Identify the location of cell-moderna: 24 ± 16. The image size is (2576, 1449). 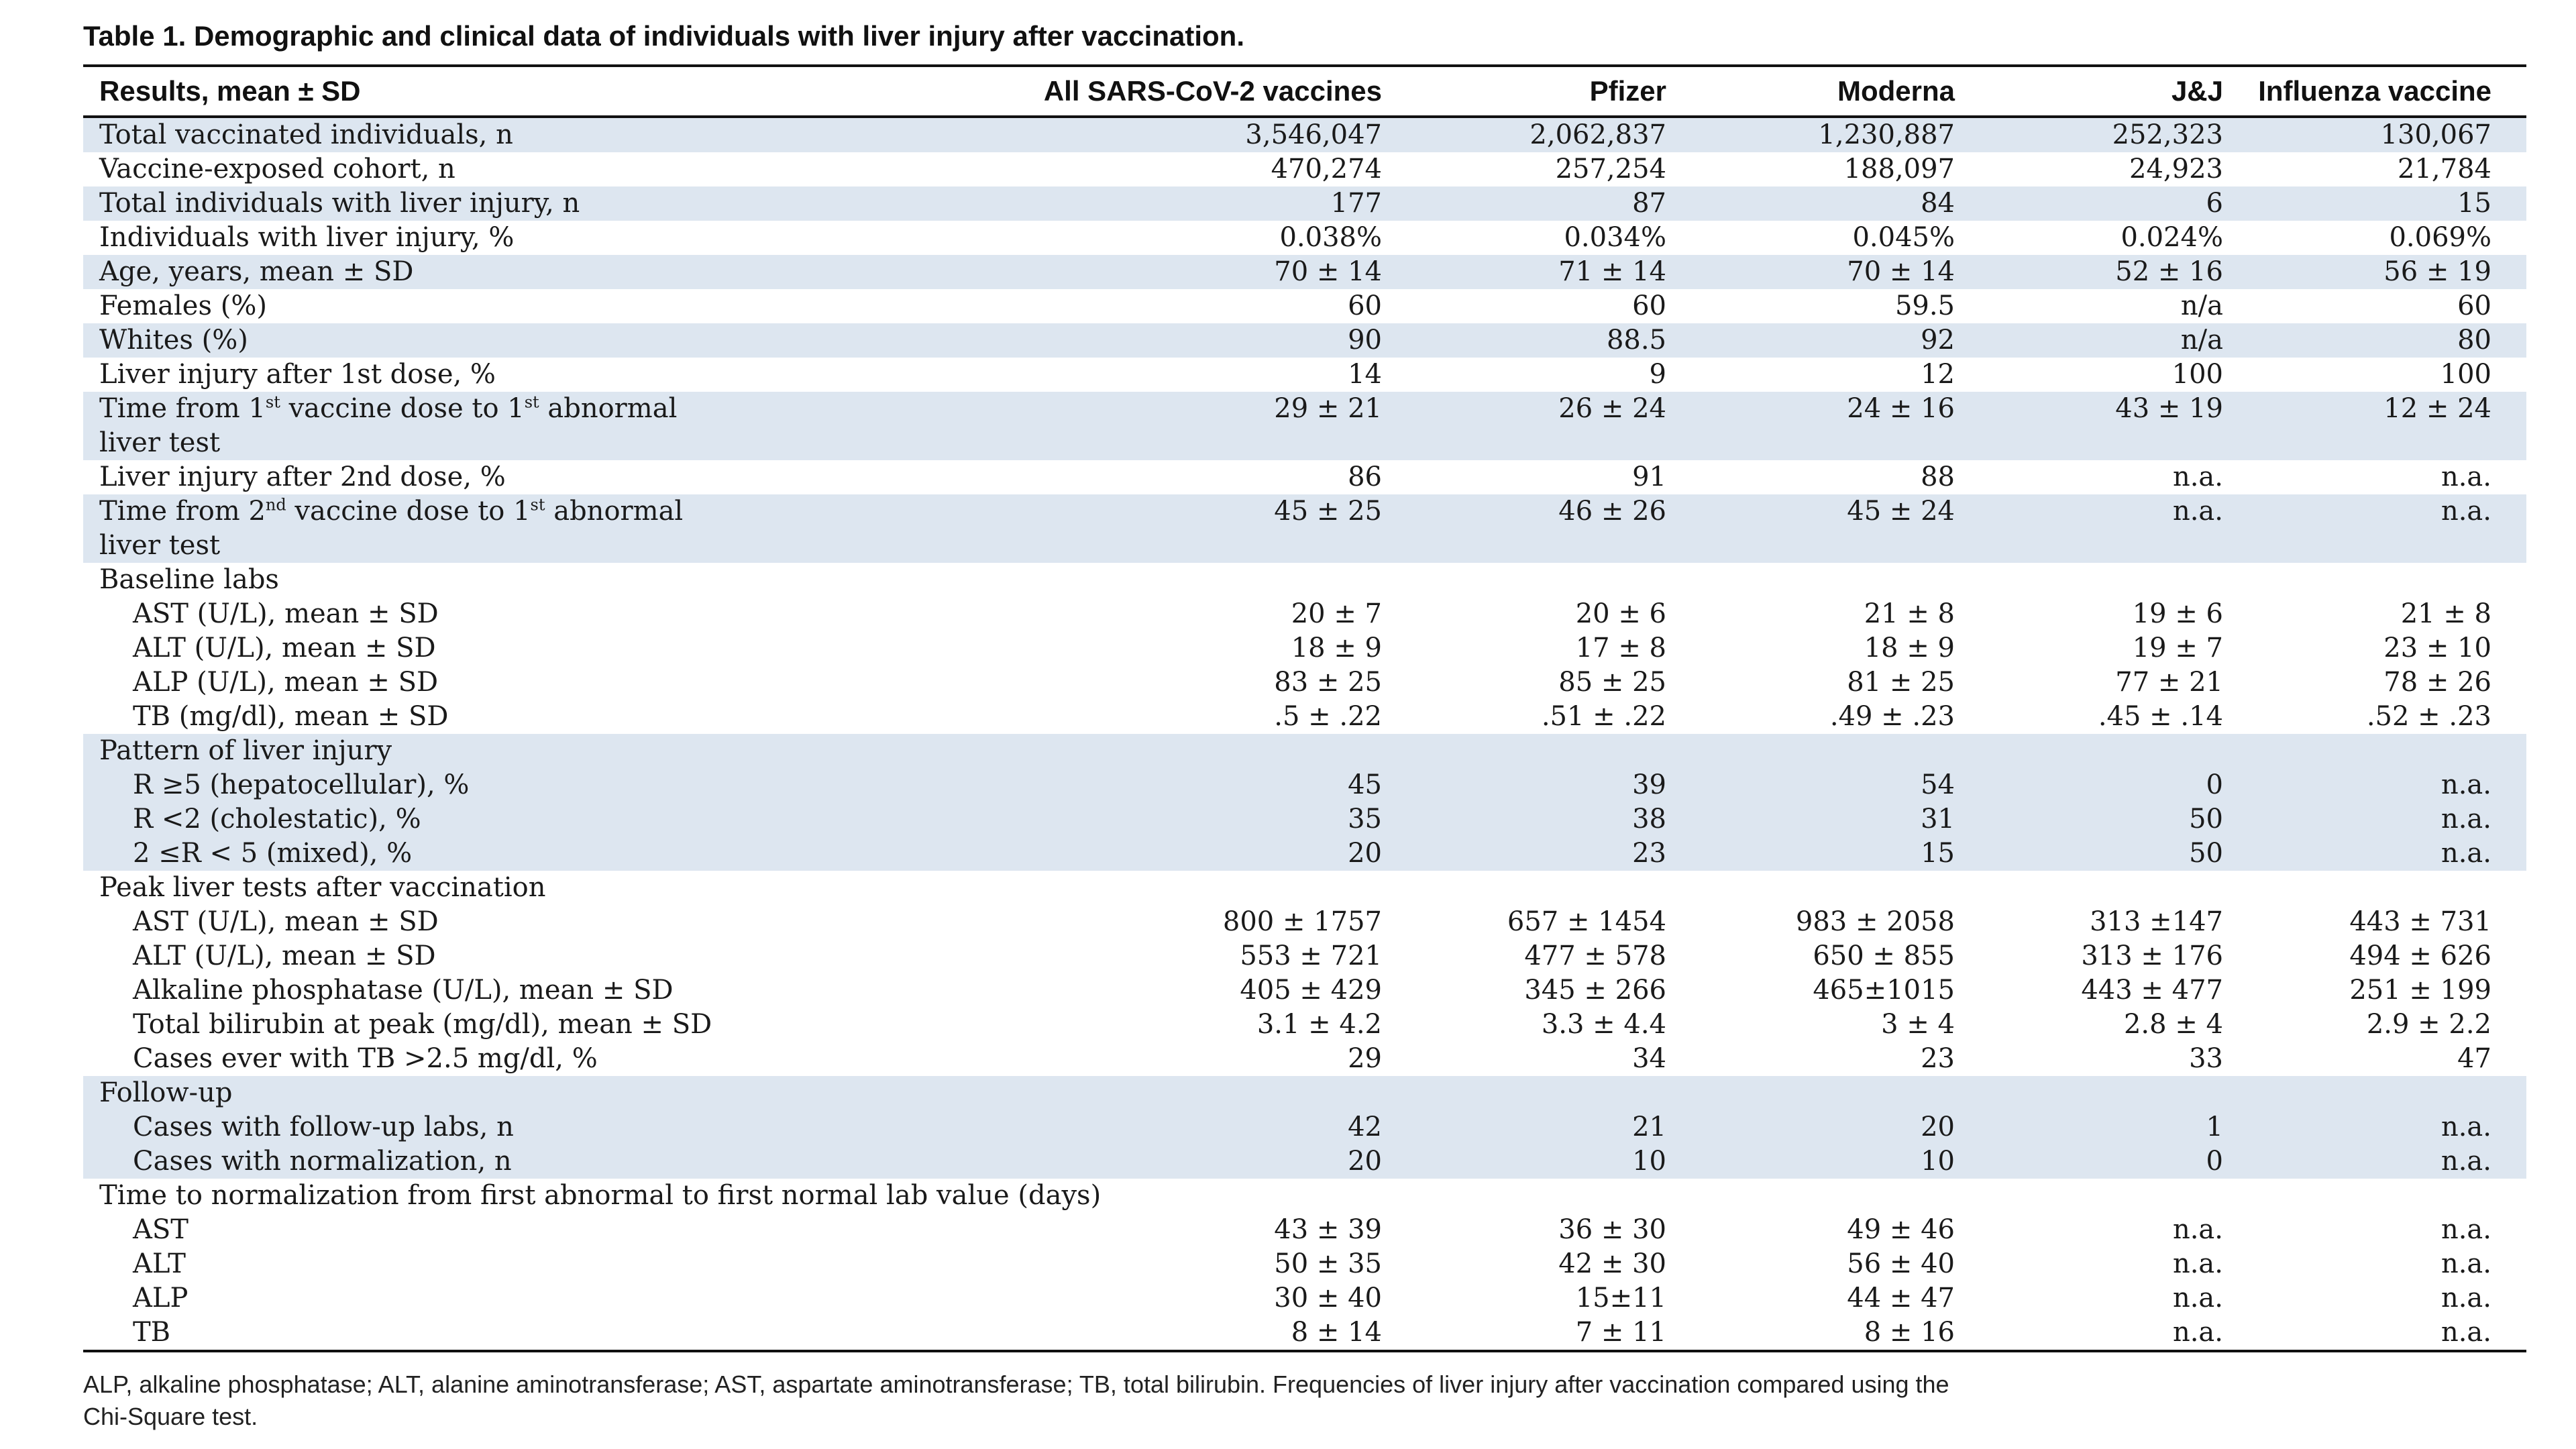
(1901, 408).